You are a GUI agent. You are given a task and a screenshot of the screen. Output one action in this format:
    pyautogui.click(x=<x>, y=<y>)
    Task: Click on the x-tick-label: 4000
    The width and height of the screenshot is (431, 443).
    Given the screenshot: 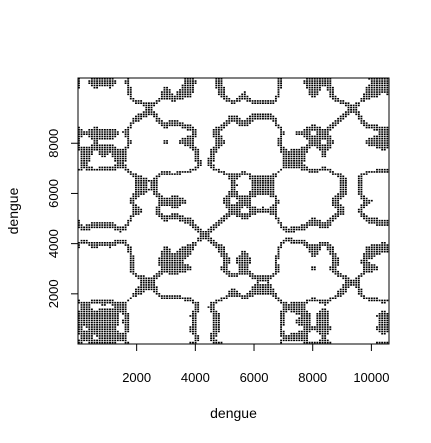 What is the action you would take?
    pyautogui.click(x=195, y=377)
    